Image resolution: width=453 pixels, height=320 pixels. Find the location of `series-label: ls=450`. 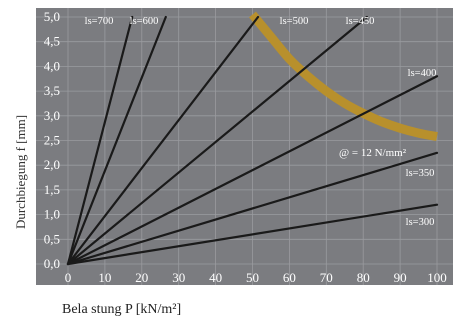

series-label: ls=450 is located at coordinates (360, 21).